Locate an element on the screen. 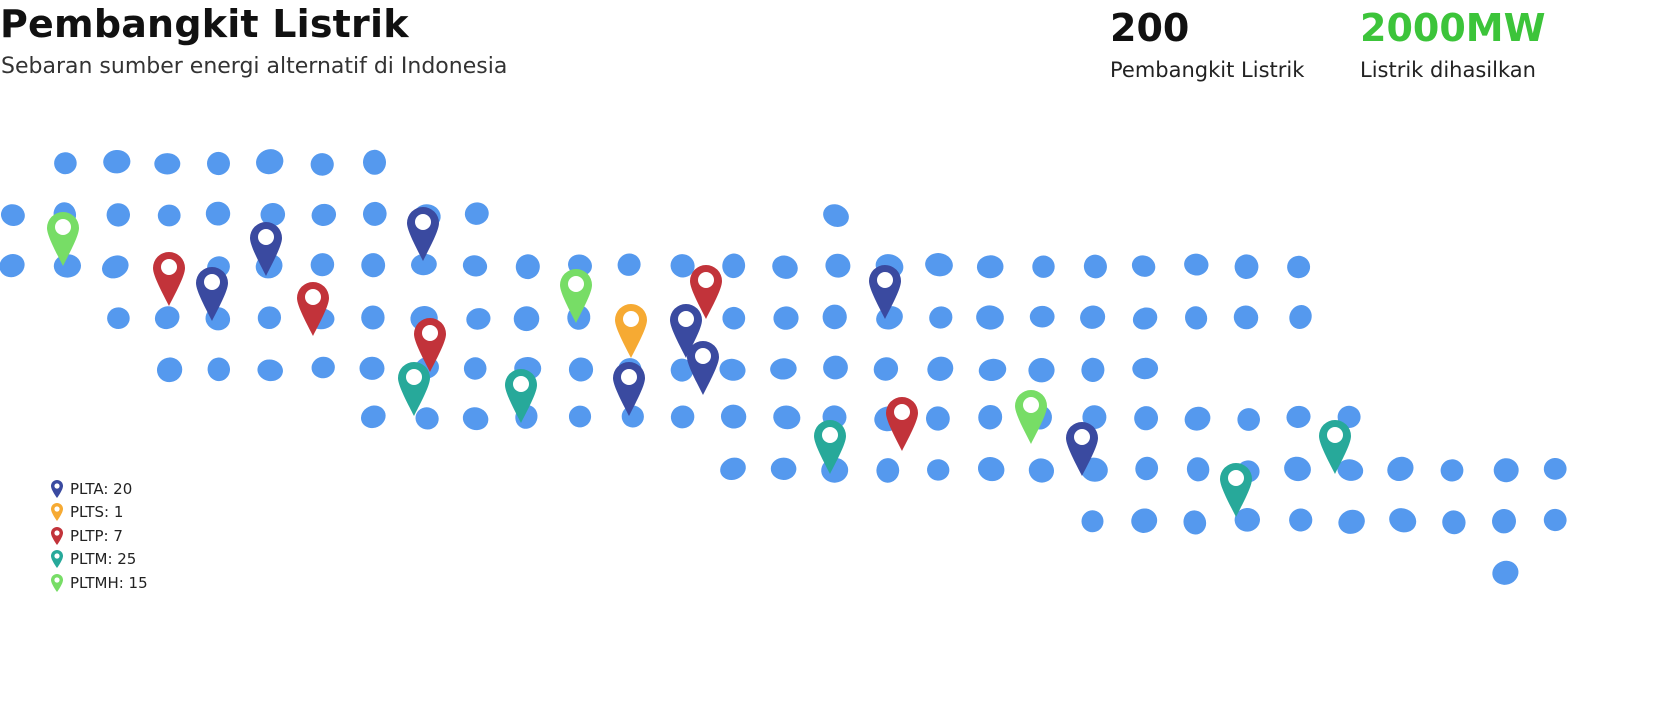 This screenshot has width=1665, height=717. legend-label-pltmh: PLTMH: 15 is located at coordinates (109, 582).